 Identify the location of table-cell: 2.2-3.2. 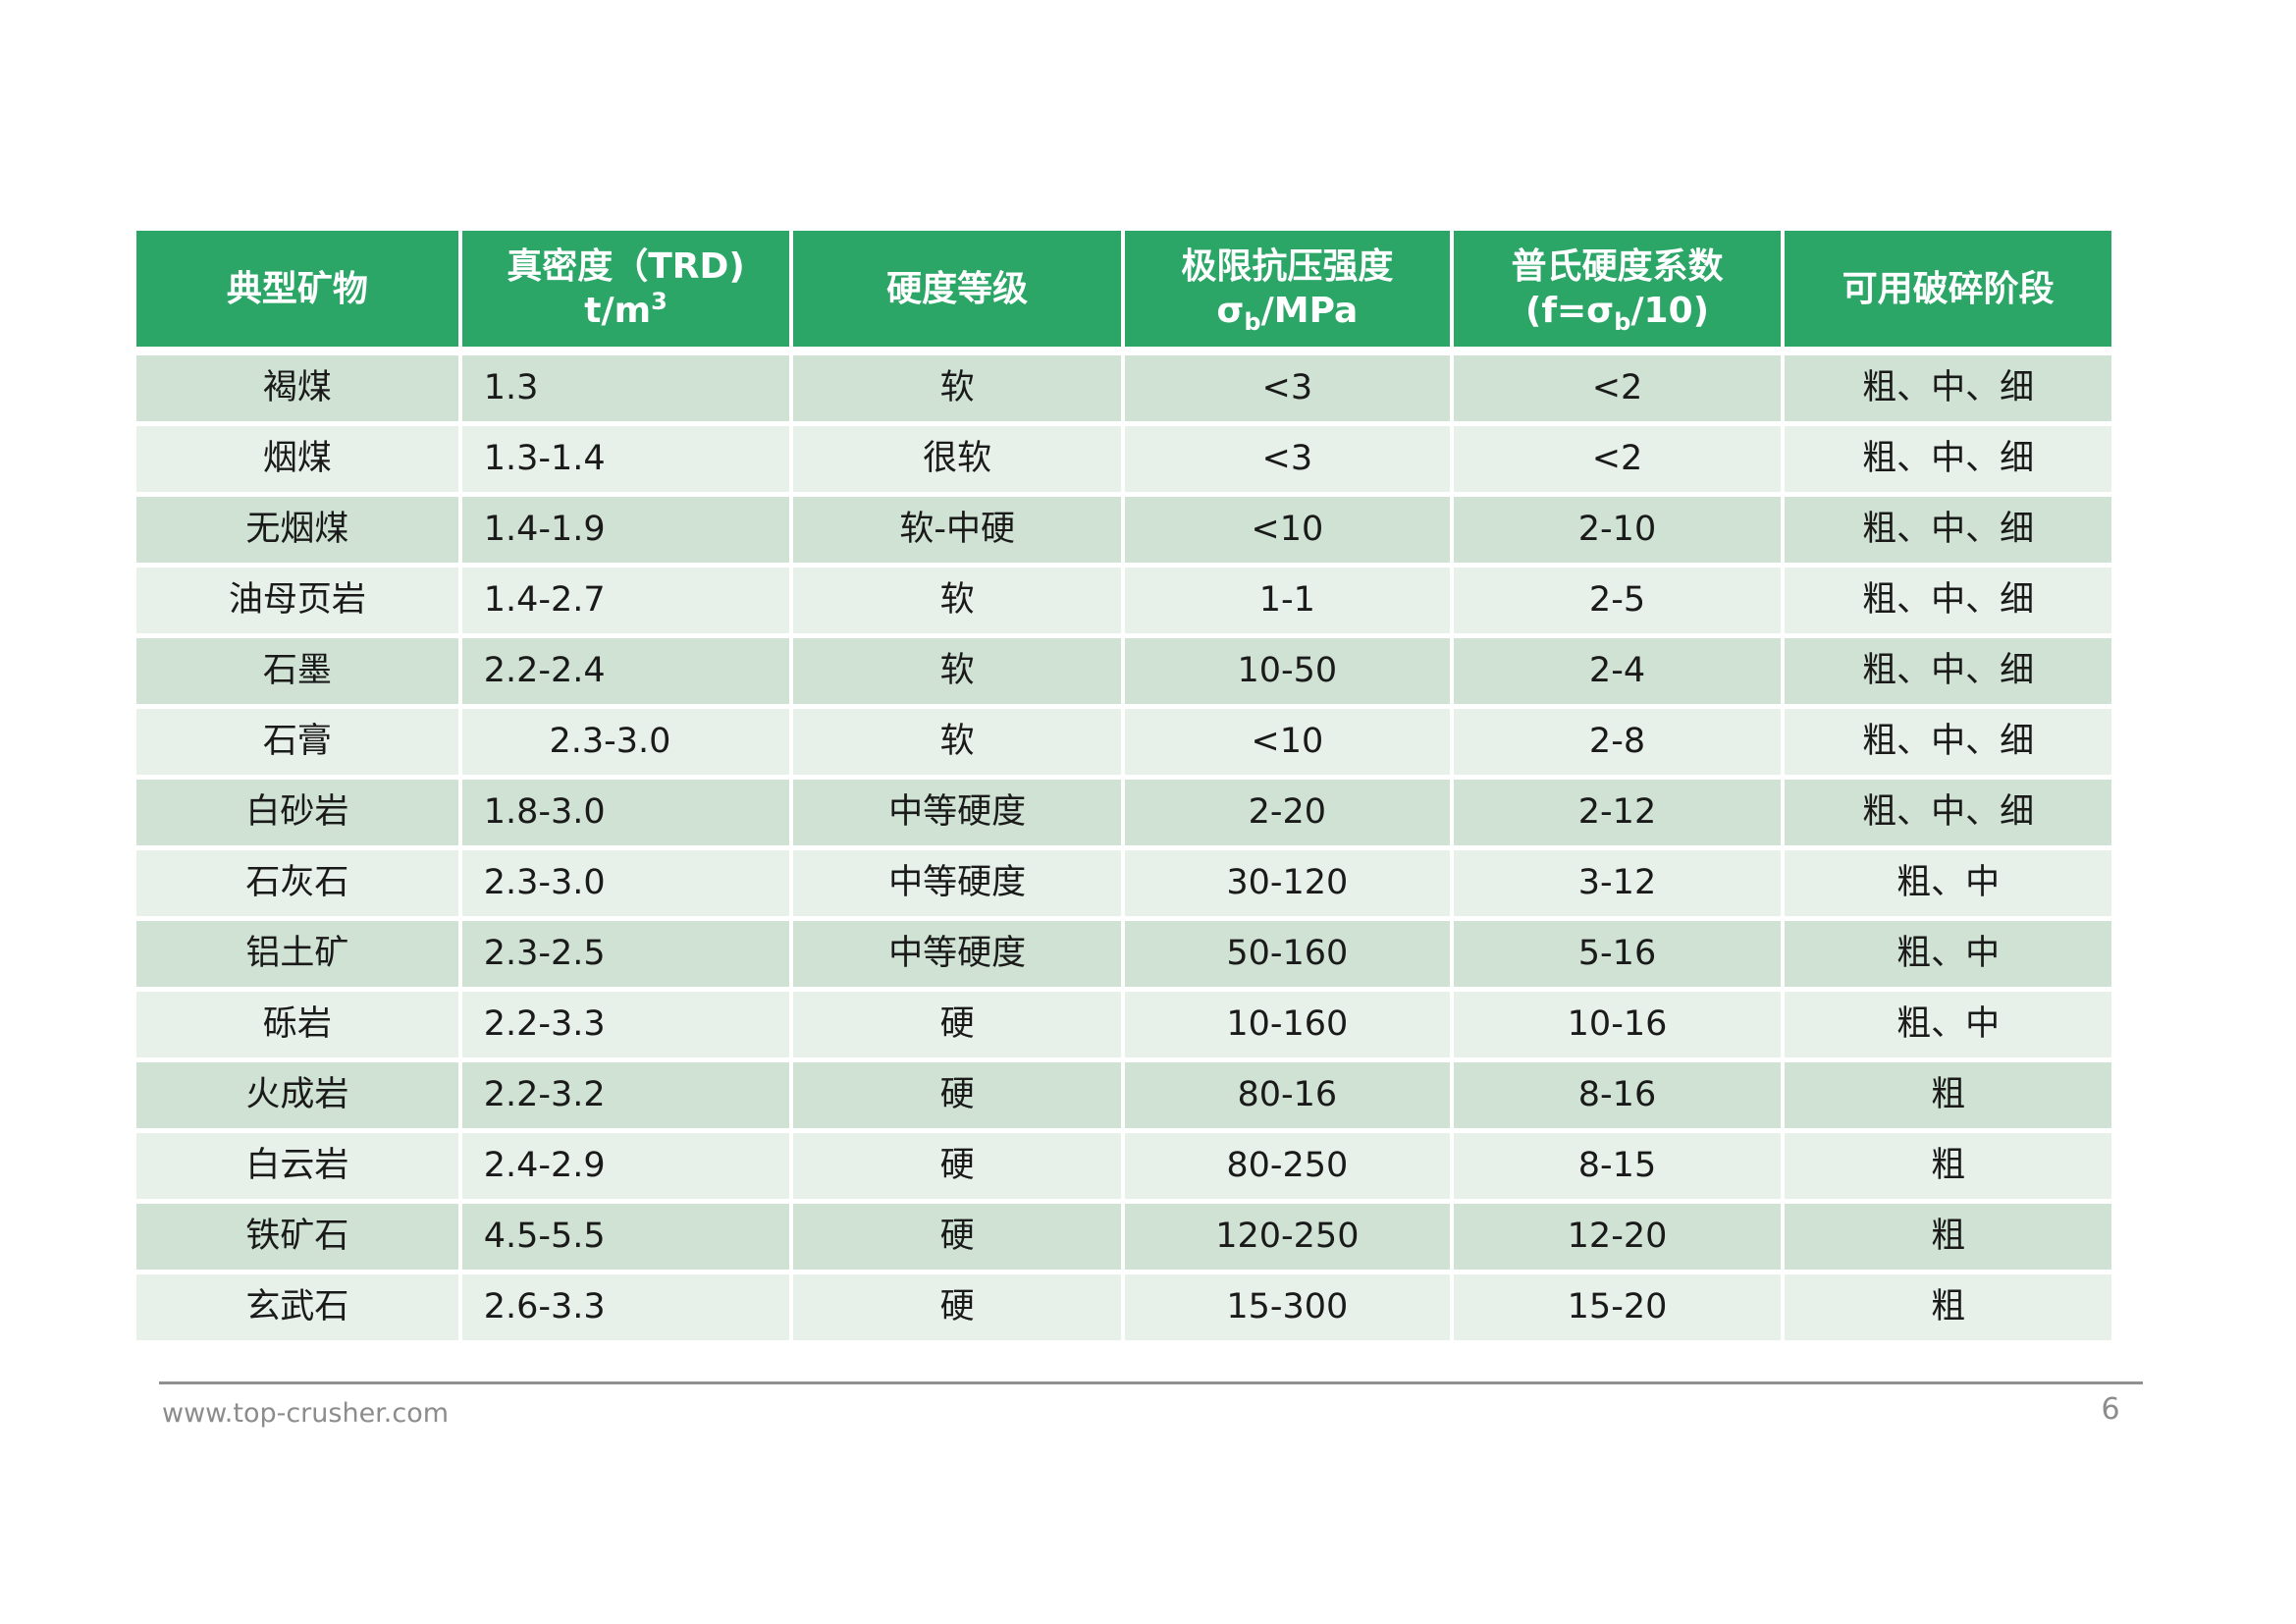
(625, 1095).